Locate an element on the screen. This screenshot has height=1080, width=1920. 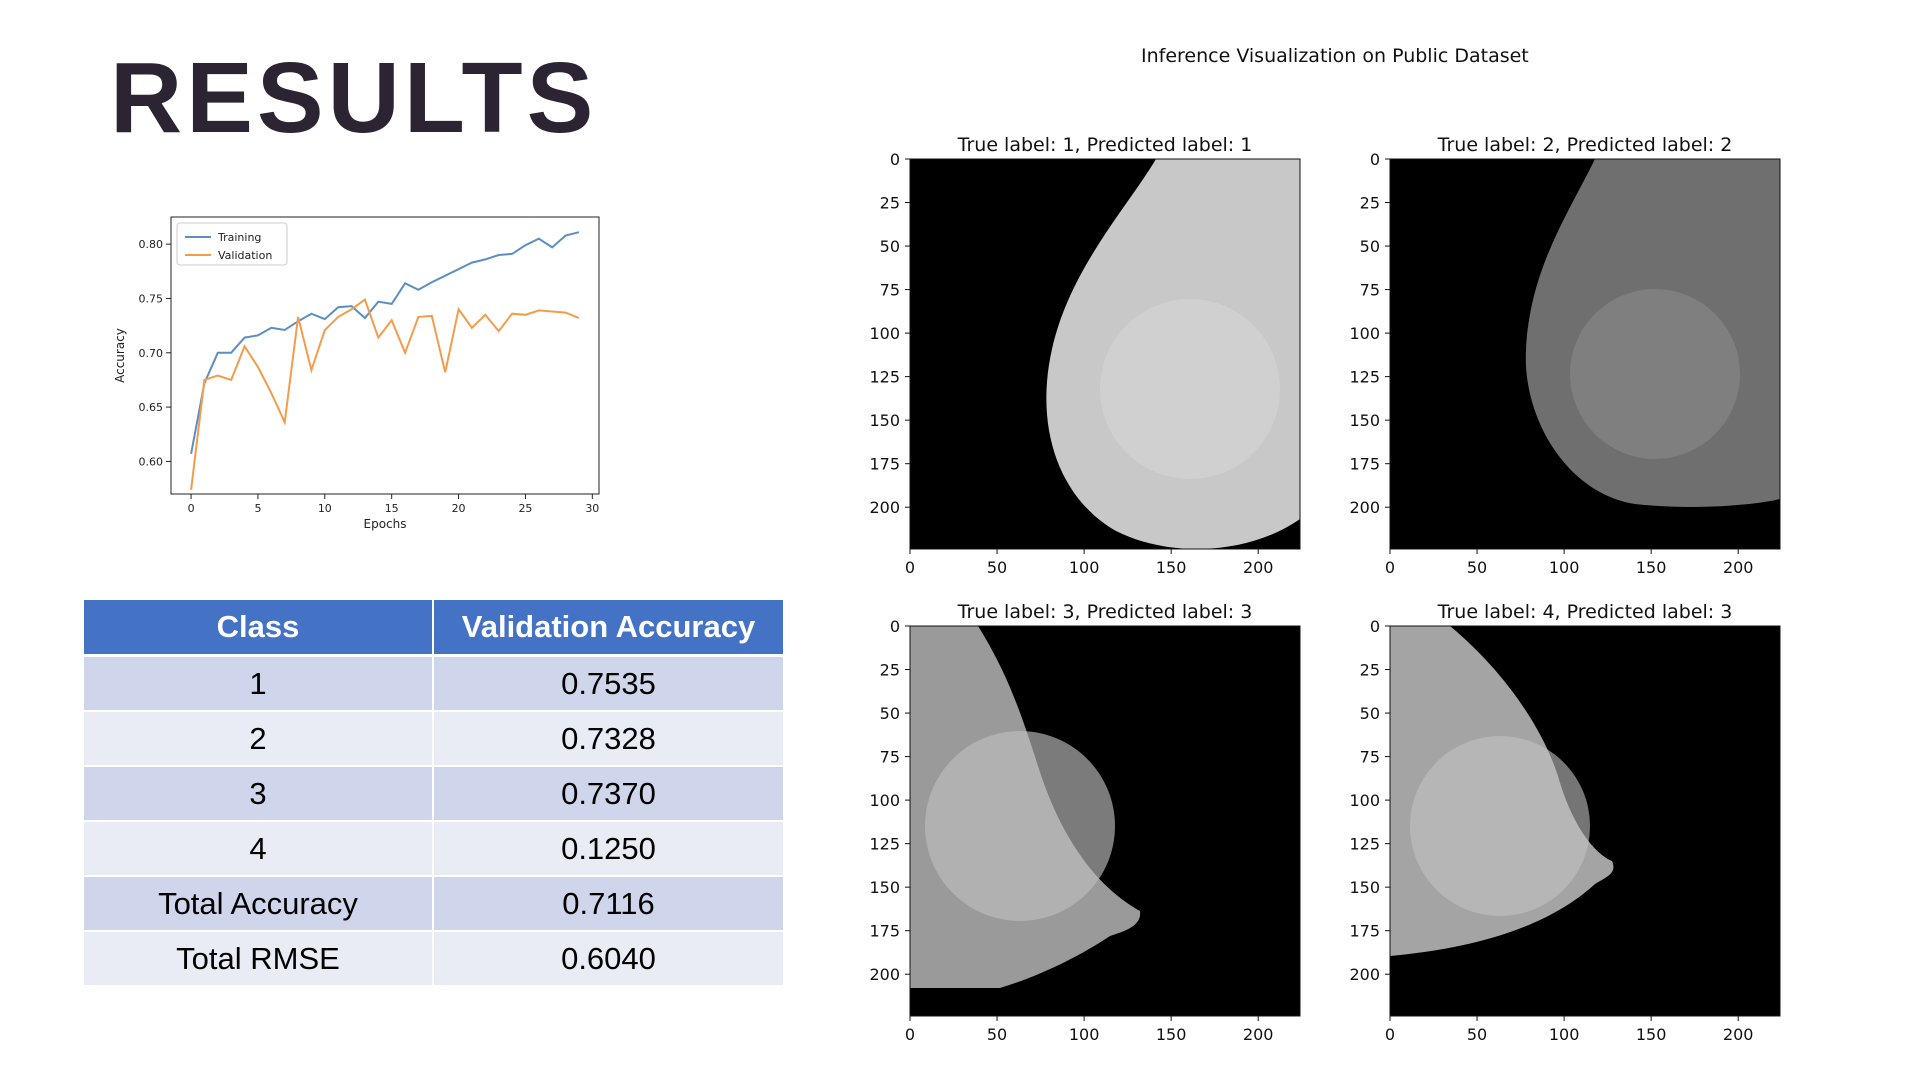
x-tick-label: 25 is located at coordinates (525, 508).